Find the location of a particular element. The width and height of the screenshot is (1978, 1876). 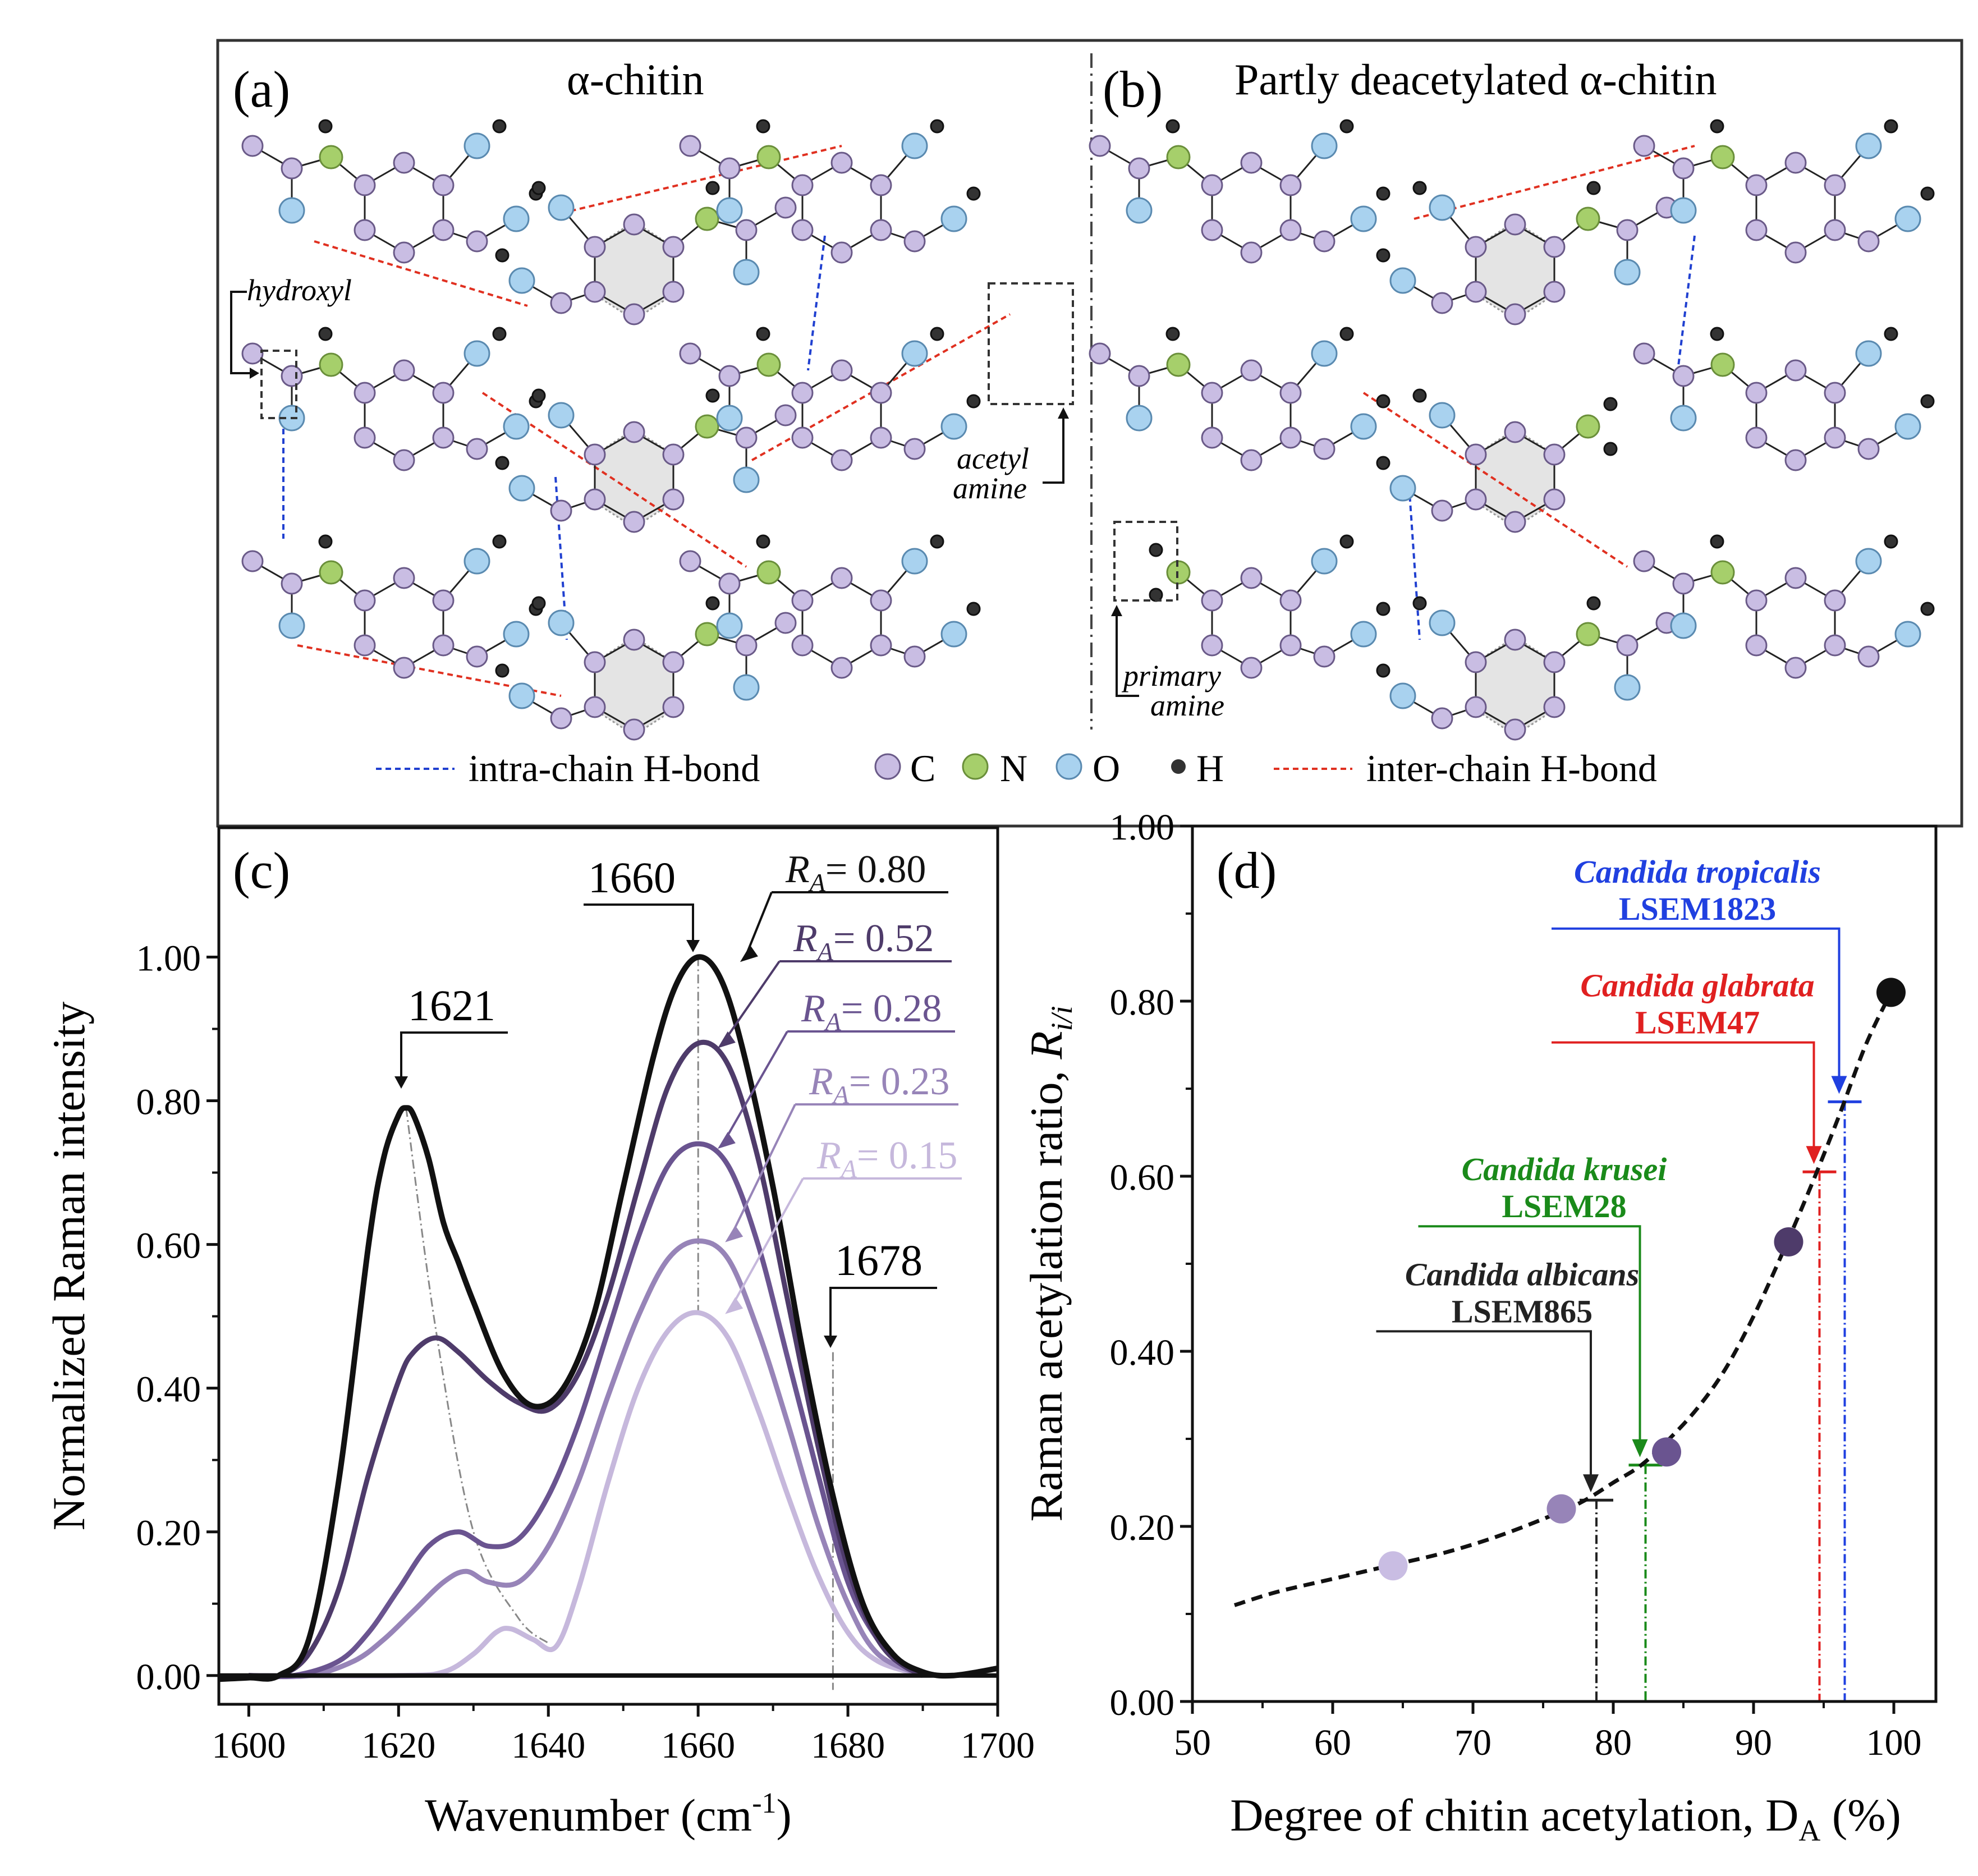

strain-species-label: Candida albicans is located at coordinates (1522, 1274).